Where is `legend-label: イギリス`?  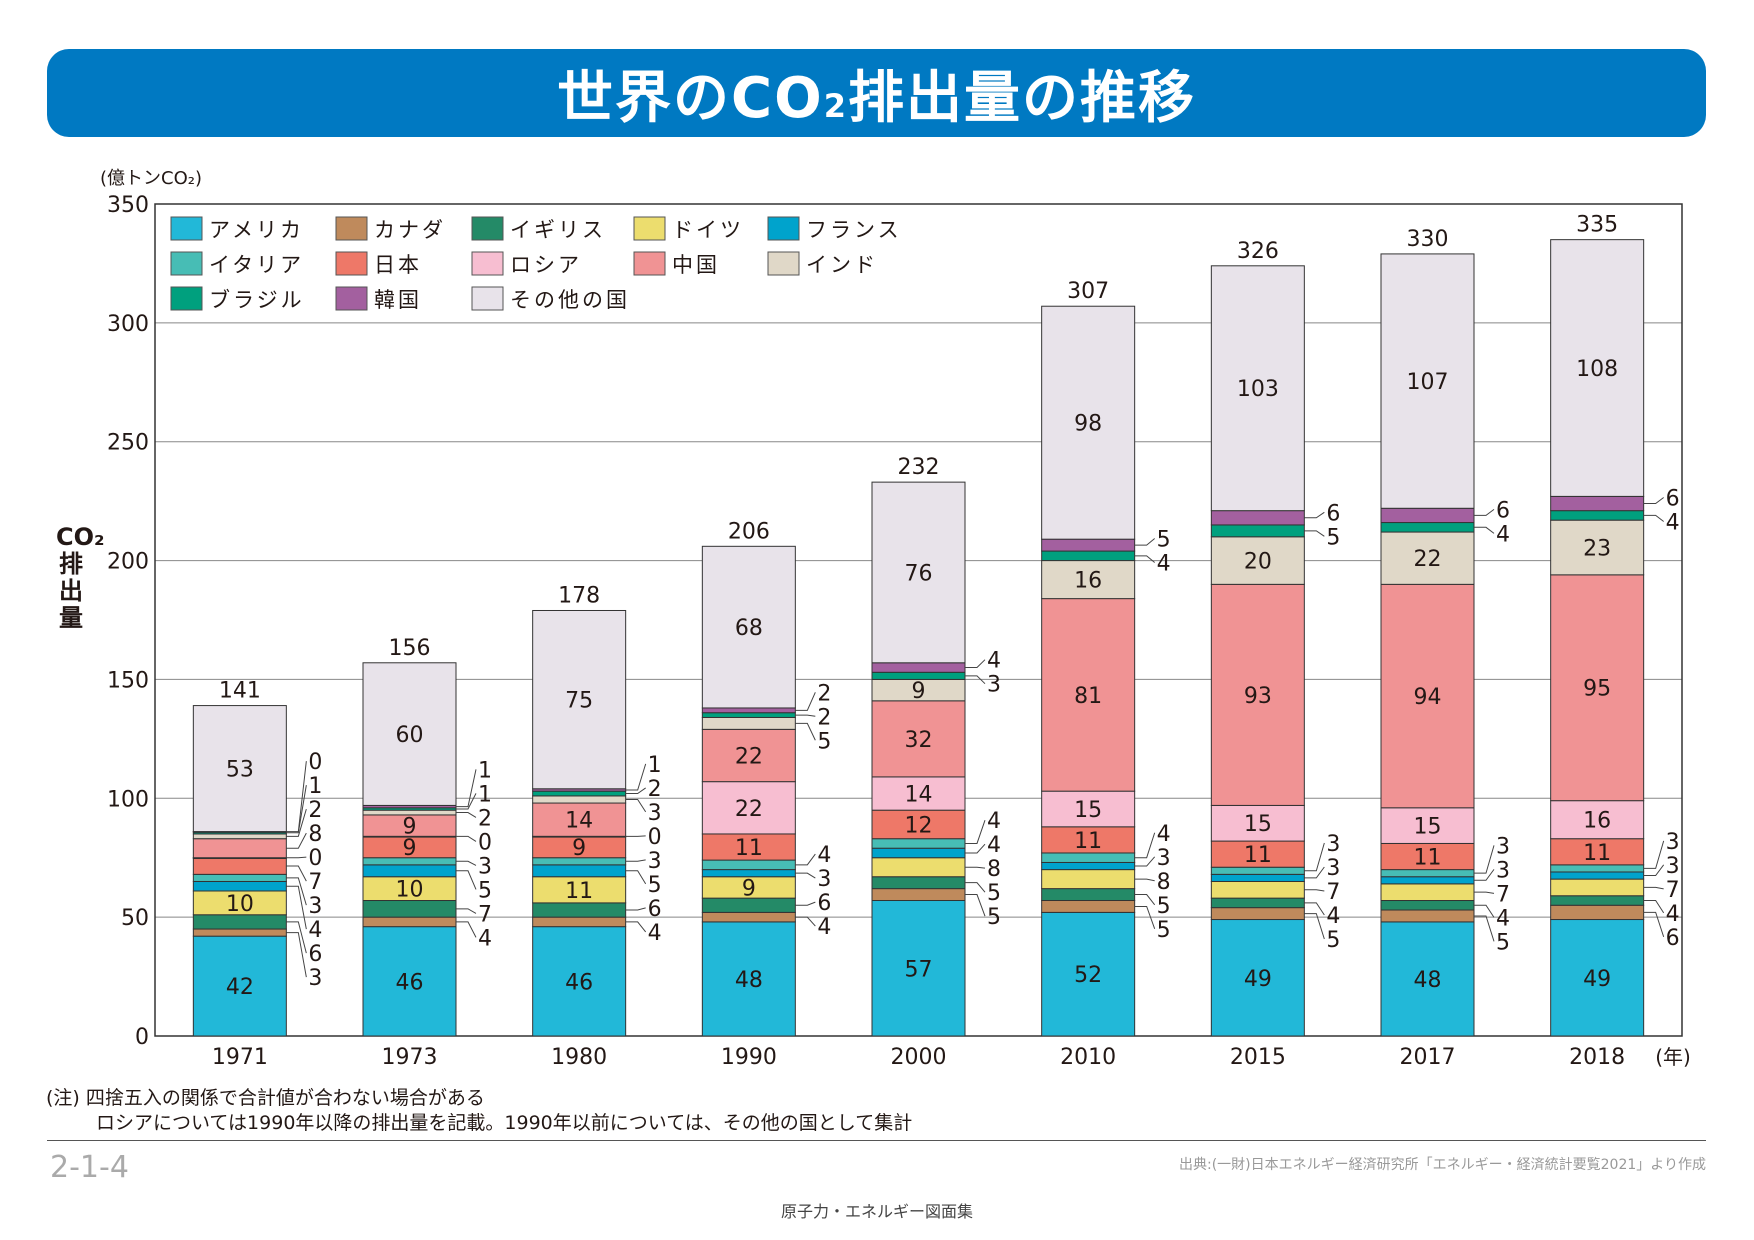 legend-label: イギリス is located at coordinates (558, 230).